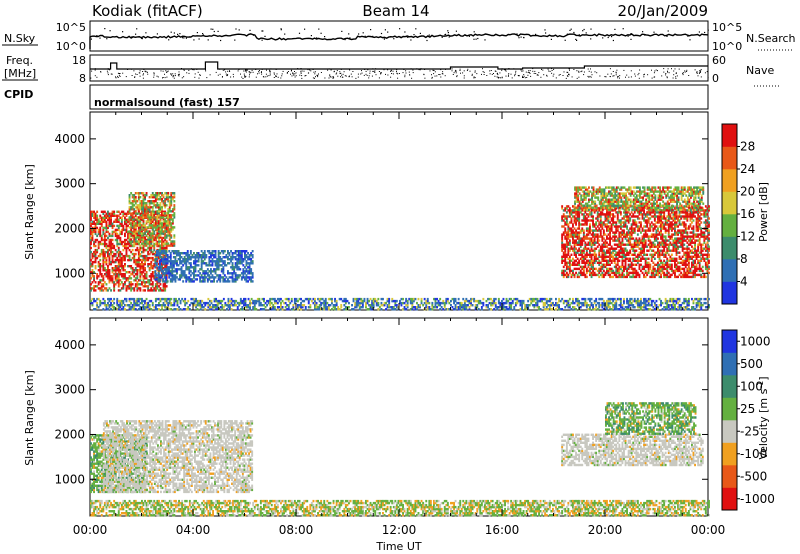  What do you see at coordinates (663, 11) in the screenshot?
I see `date-title: 20/Jan/2009` at bounding box center [663, 11].